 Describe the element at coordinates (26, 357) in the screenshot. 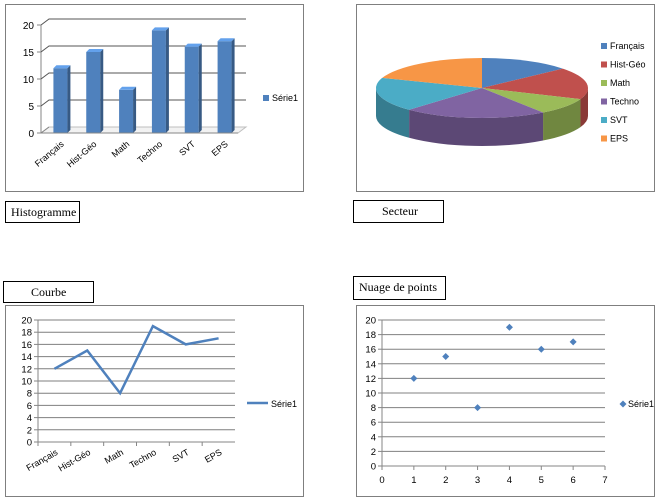

I see `line-y-tick-label: 14` at that location.